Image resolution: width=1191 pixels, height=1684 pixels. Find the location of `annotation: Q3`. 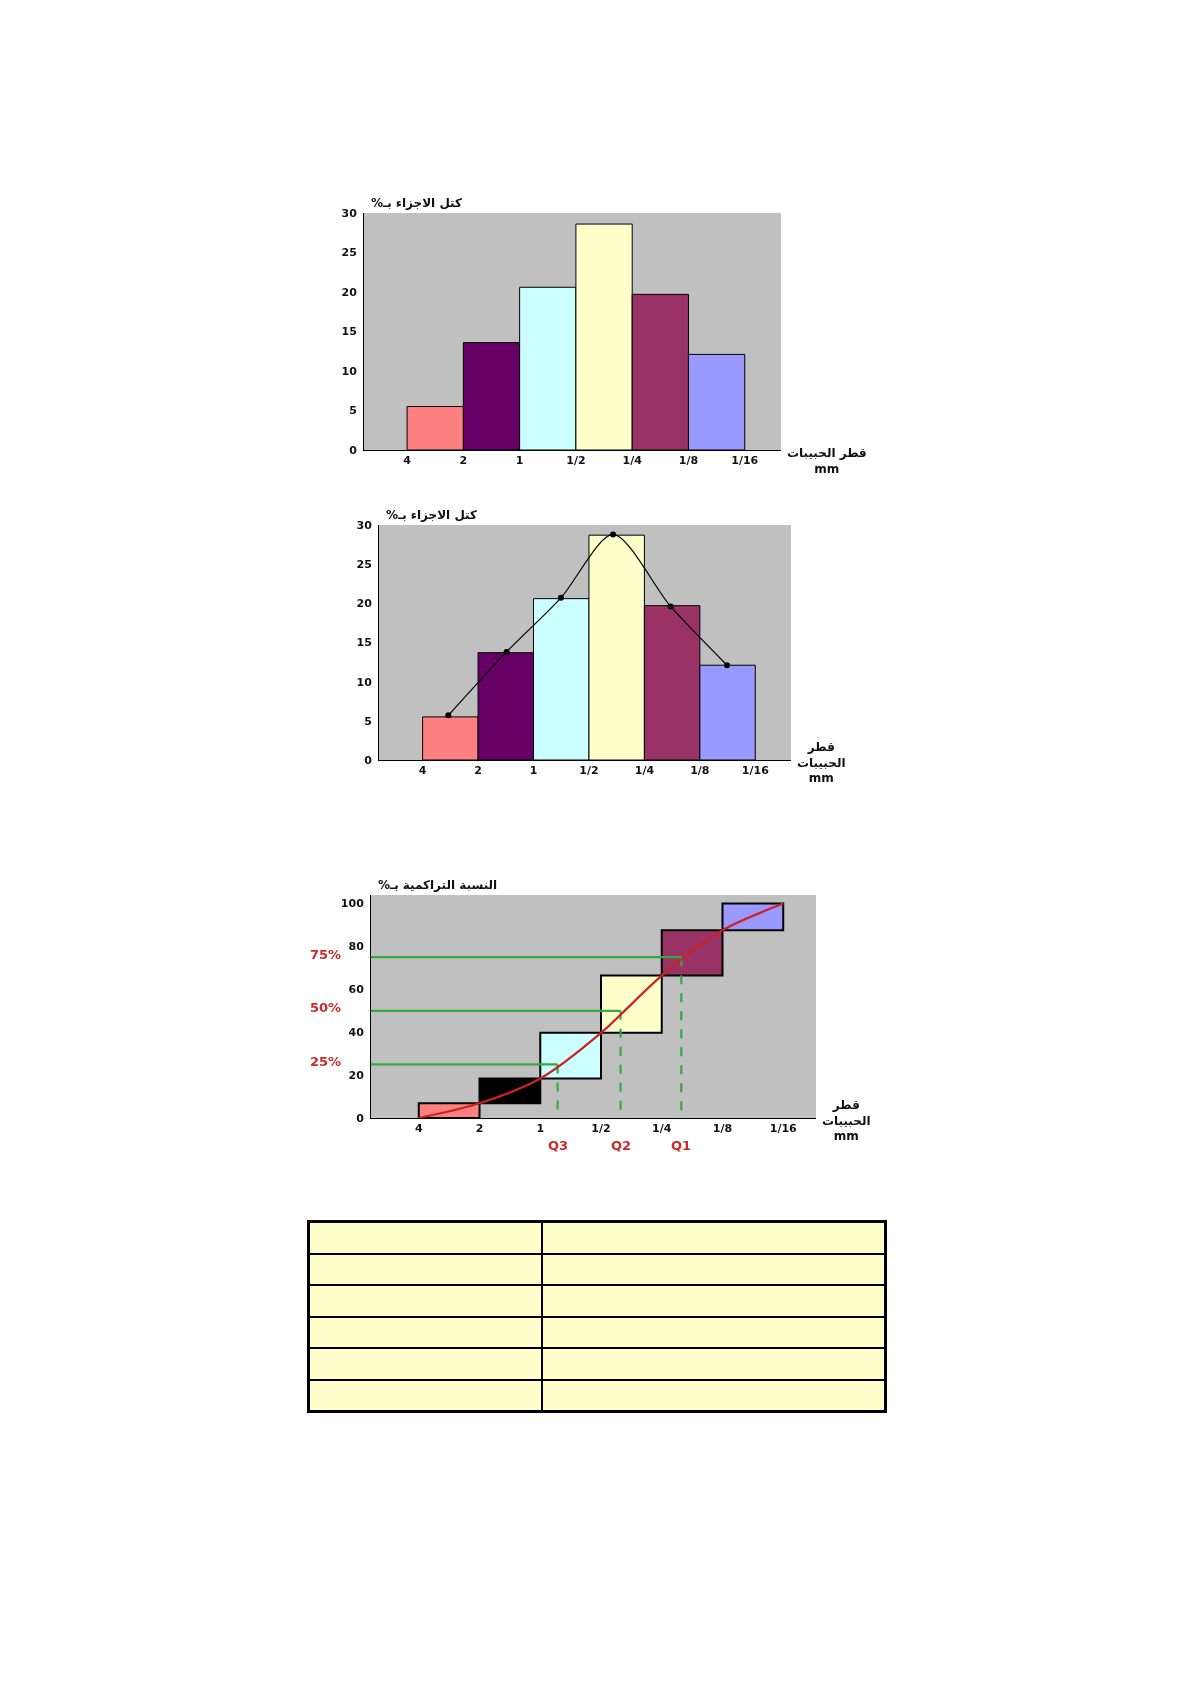

annotation: Q3 is located at coordinates (558, 1145).